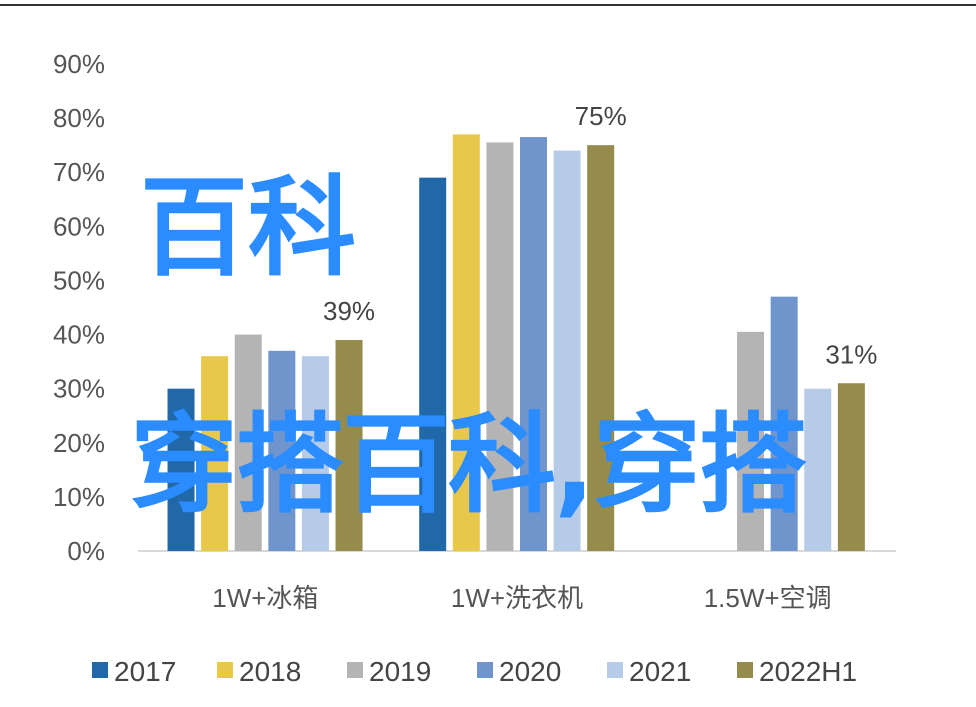 The image size is (976, 707). What do you see at coordinates (485, 670) in the screenshot?
I see `legend-swatch-2020` at bounding box center [485, 670].